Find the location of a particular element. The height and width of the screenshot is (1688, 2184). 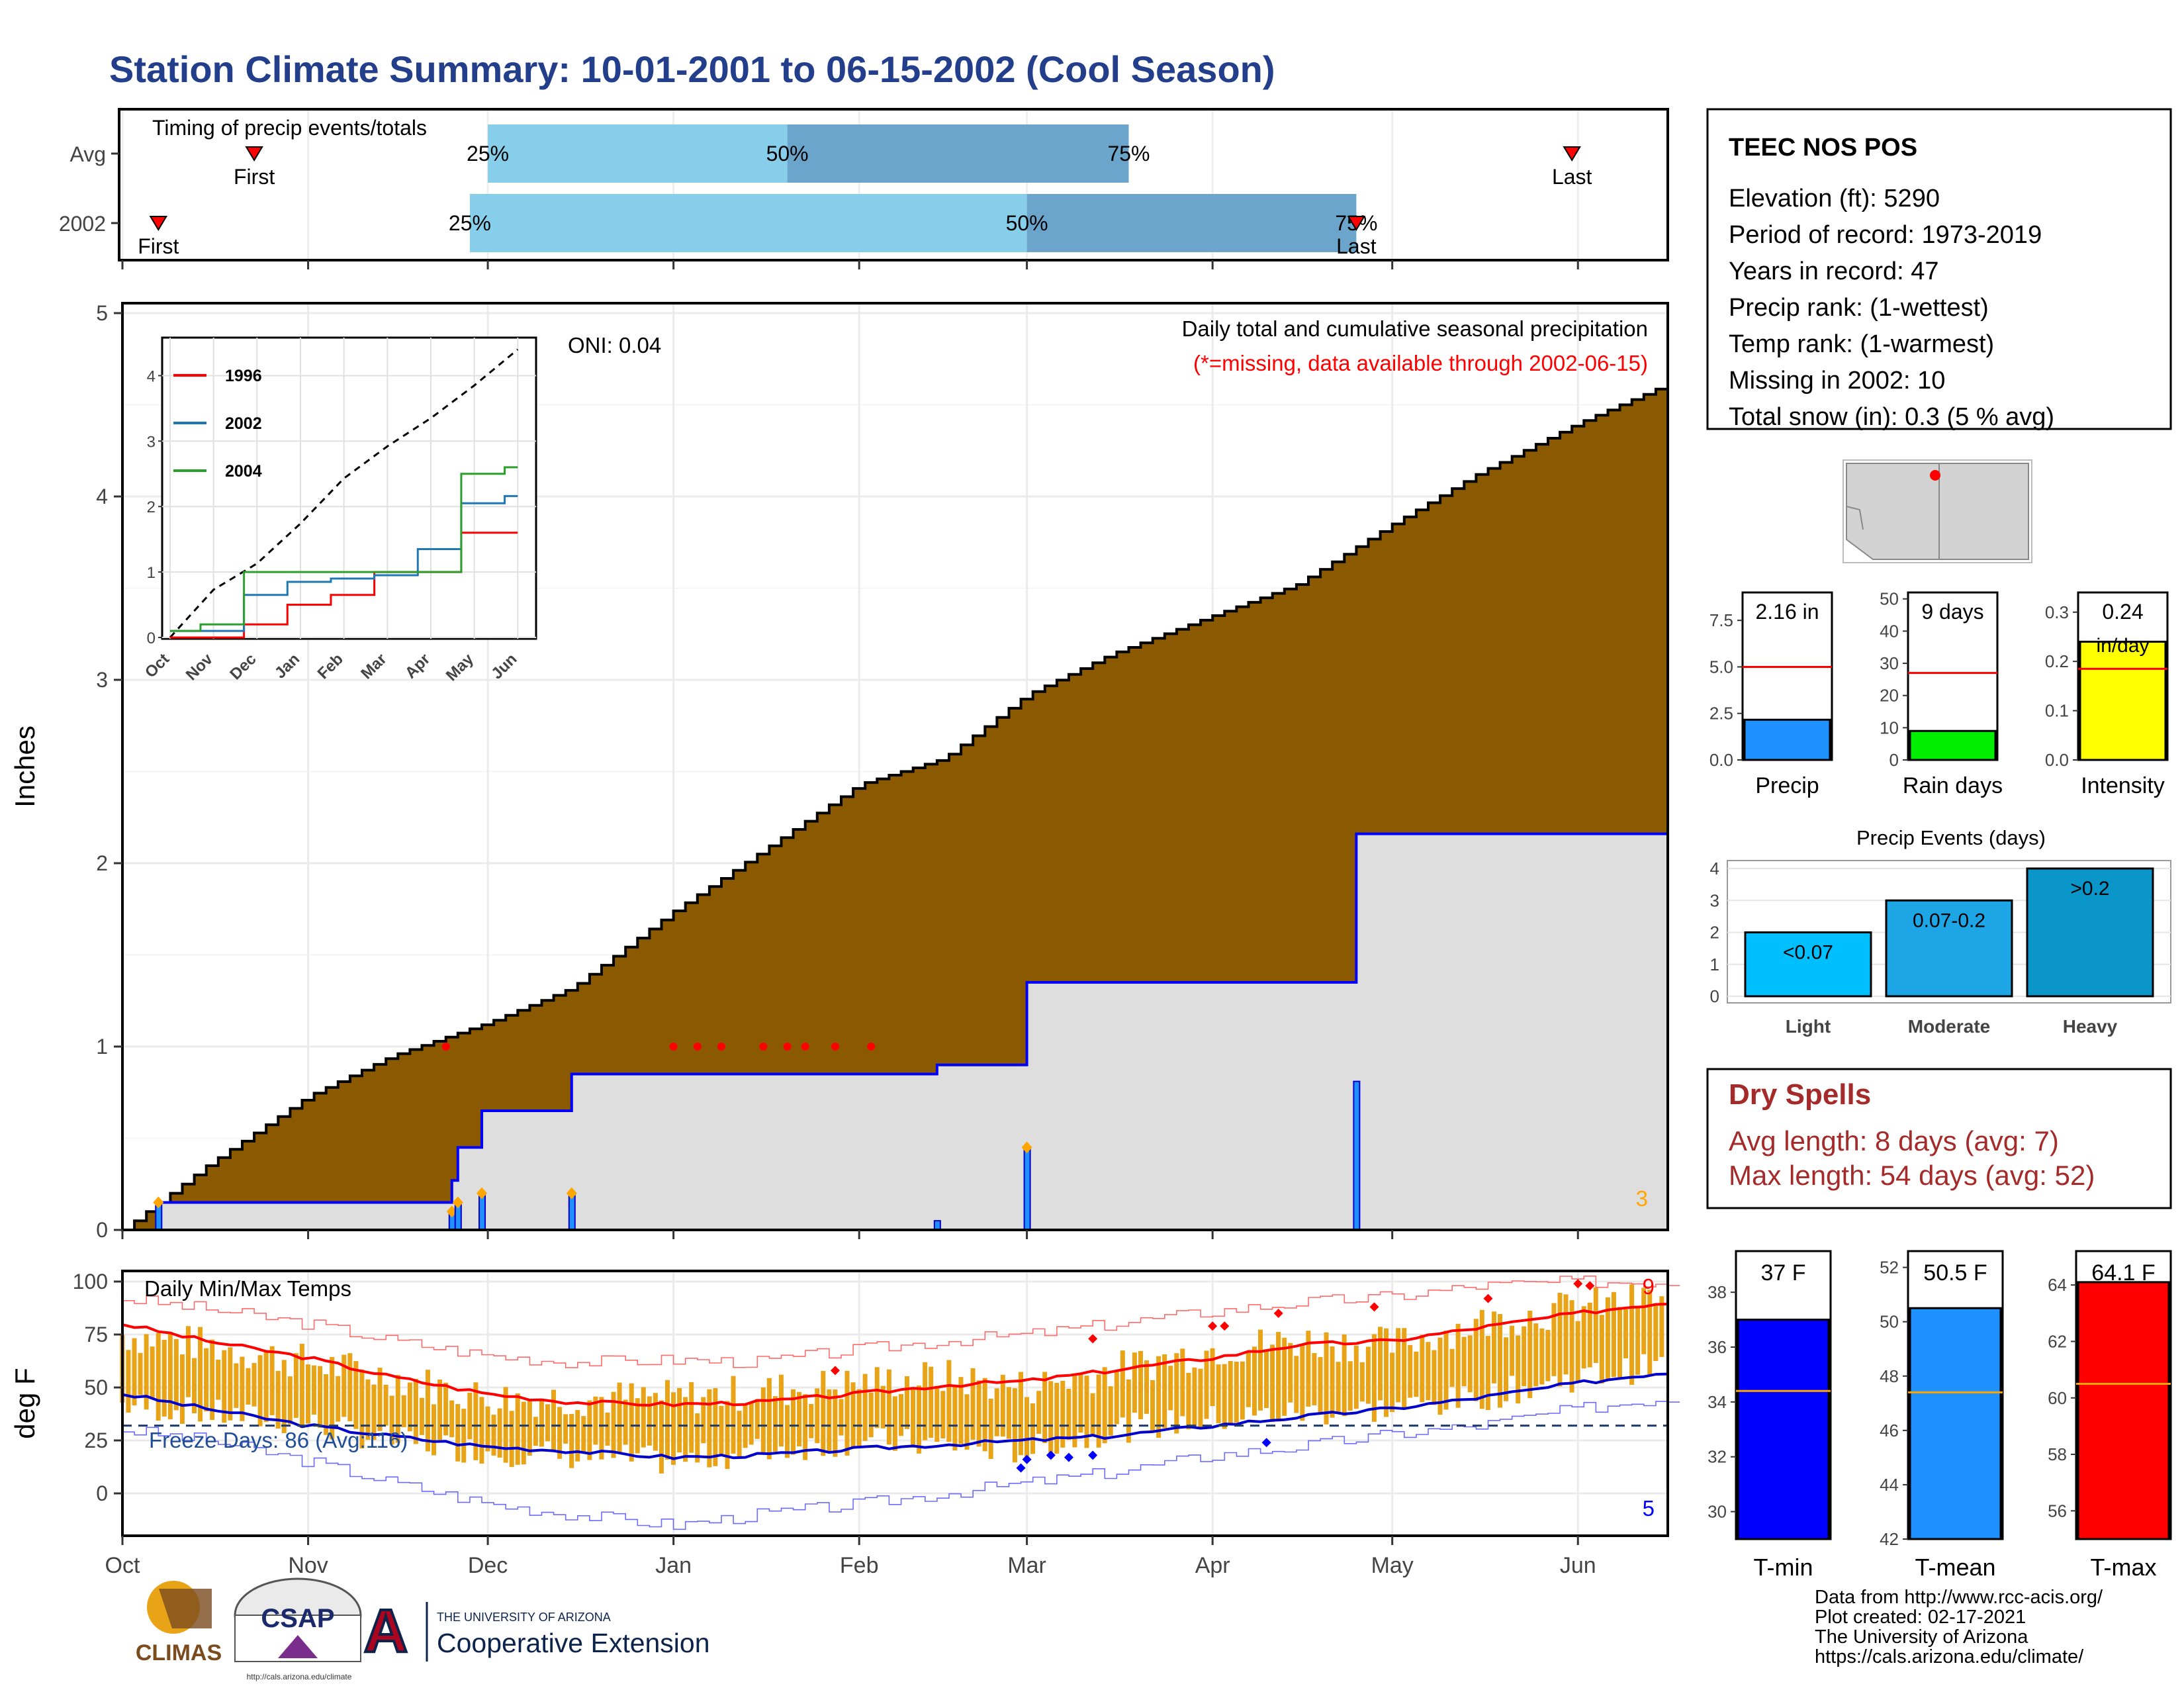

station-line: Elevation (ft): 5290 is located at coordinates (1834, 198).